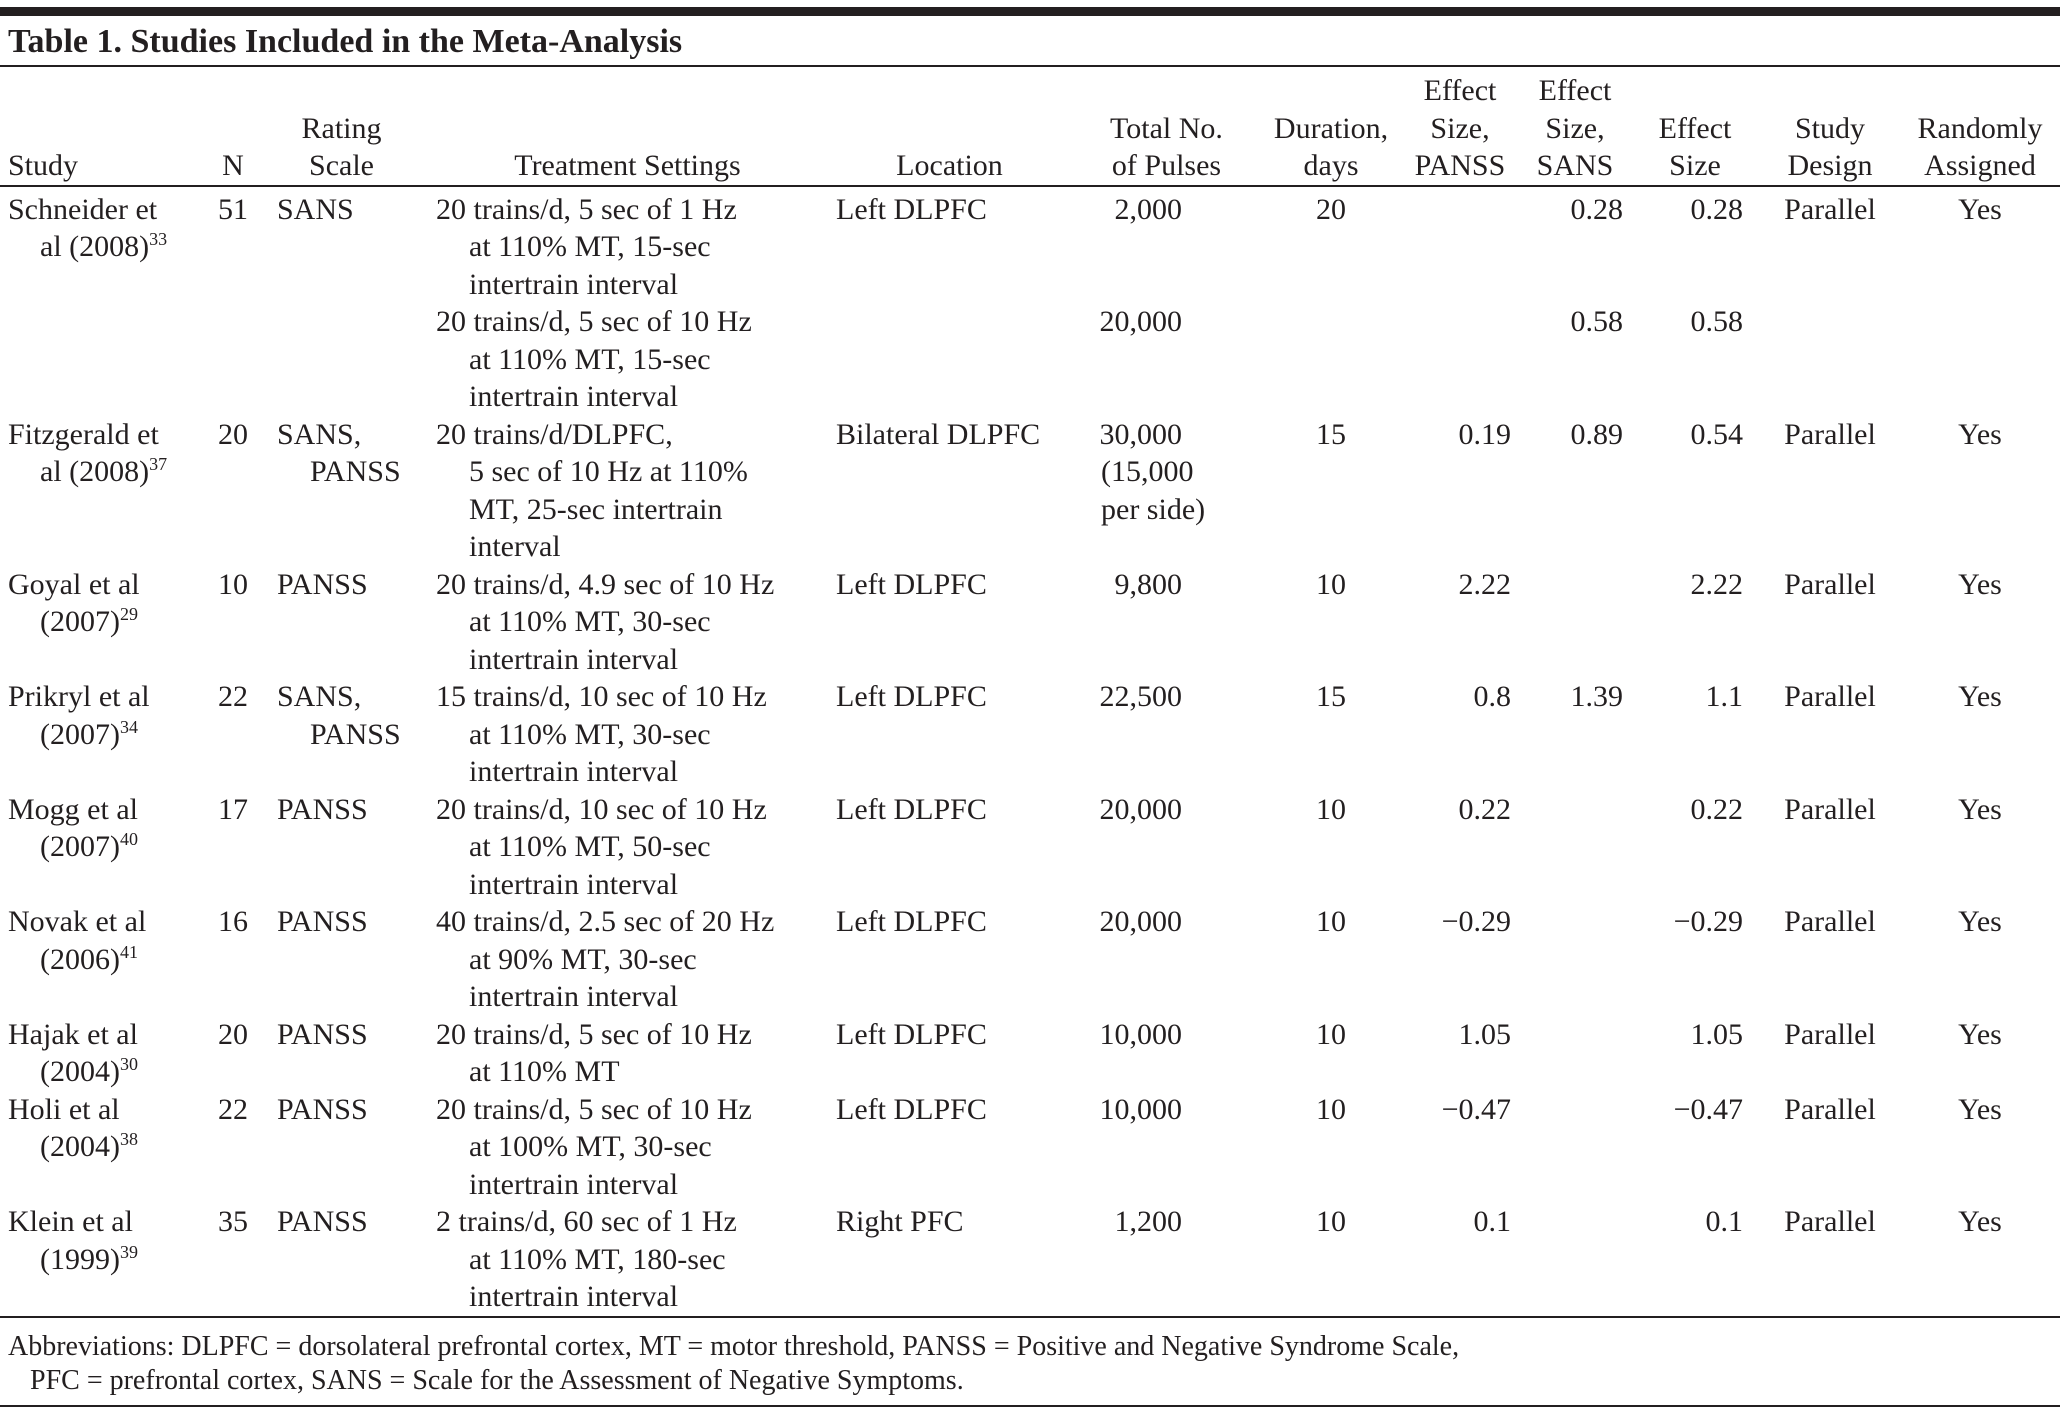 This screenshot has height=1413, width=2060. What do you see at coordinates (1331, 128) in the screenshot?
I see `header-line: Duration,` at bounding box center [1331, 128].